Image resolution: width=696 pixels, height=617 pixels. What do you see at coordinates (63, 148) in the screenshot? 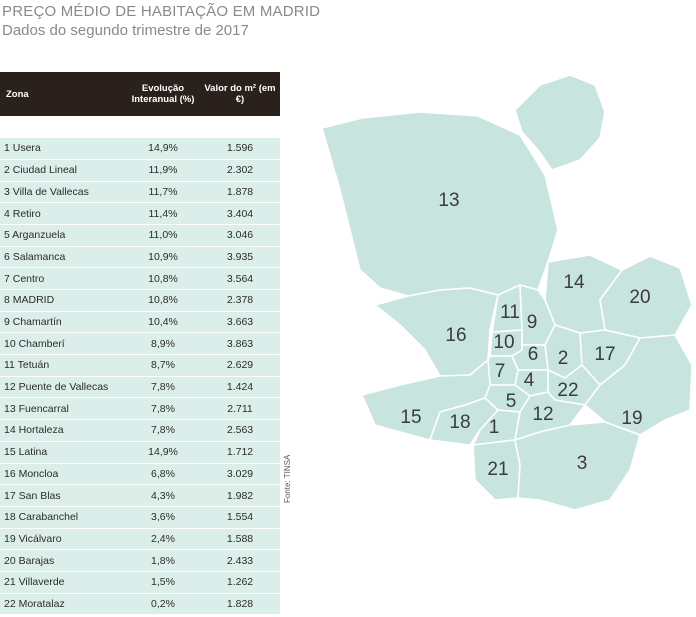
I see `zona-cell: 1 Usera` at bounding box center [63, 148].